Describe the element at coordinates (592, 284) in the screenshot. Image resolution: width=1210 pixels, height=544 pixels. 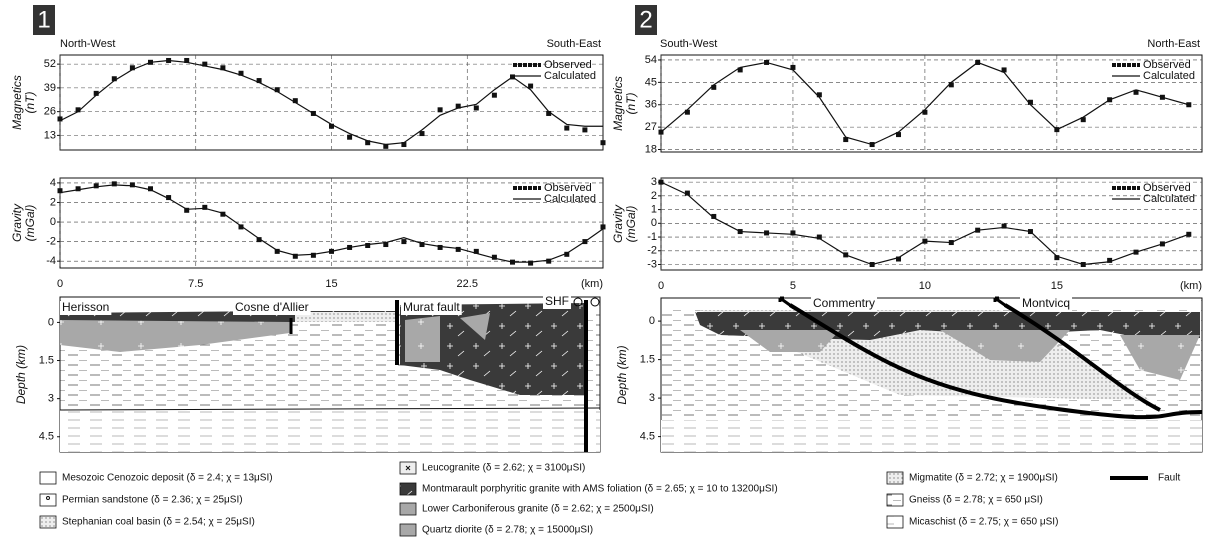
I see `x-axis-label: (km)` at that location.